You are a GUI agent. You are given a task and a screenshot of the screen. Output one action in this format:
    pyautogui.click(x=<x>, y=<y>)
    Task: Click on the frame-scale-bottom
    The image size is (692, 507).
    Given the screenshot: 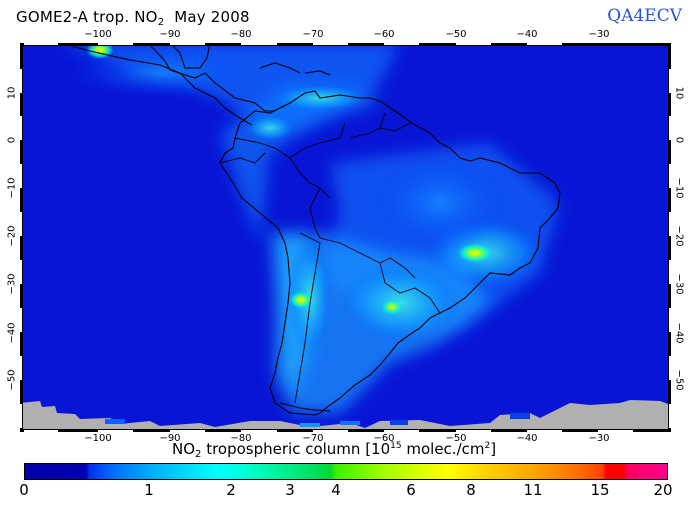 What is the action you would take?
    pyautogui.click(x=345, y=430)
    